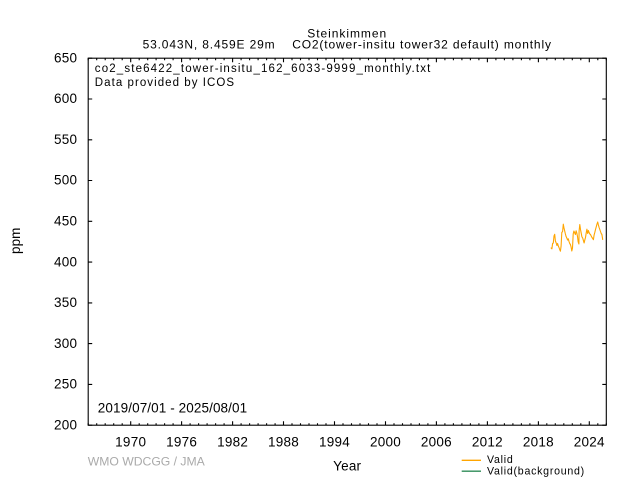 This screenshot has height=485, width=640. Describe the element at coordinates (347, 33) in the screenshot. I see `svg-text: Steinkimmen` at that location.